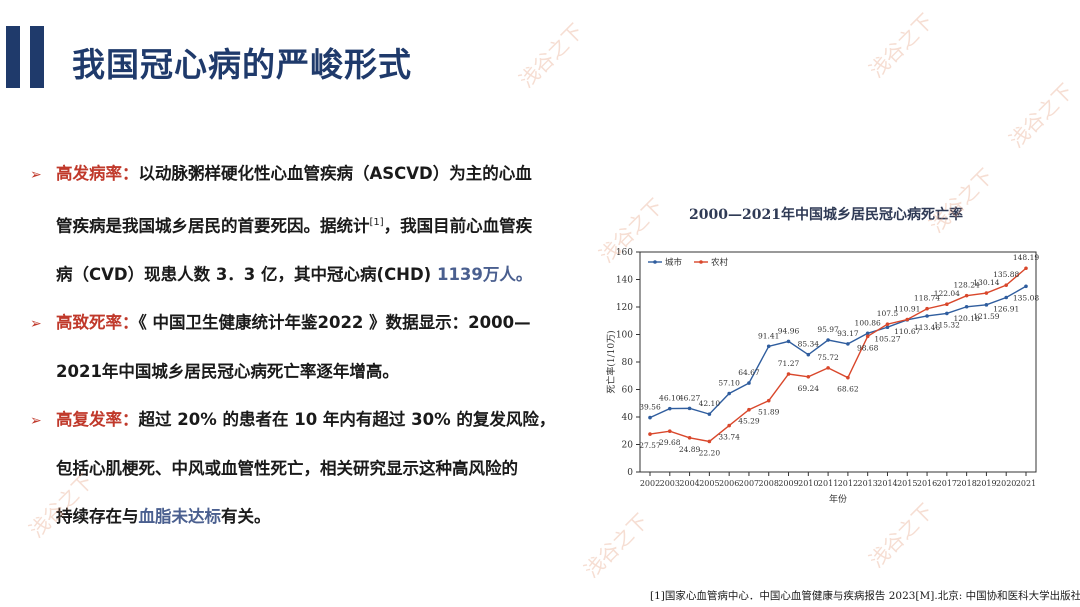  Describe the element at coordinates (986, 316) in the screenshot. I see `data-label: 121.59` at that location.